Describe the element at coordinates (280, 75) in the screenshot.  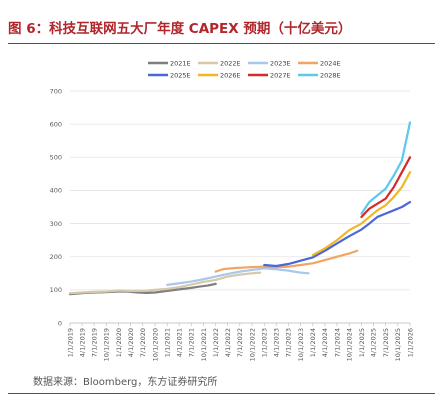
I see `legend-label-2027e: 2027E` at that location.